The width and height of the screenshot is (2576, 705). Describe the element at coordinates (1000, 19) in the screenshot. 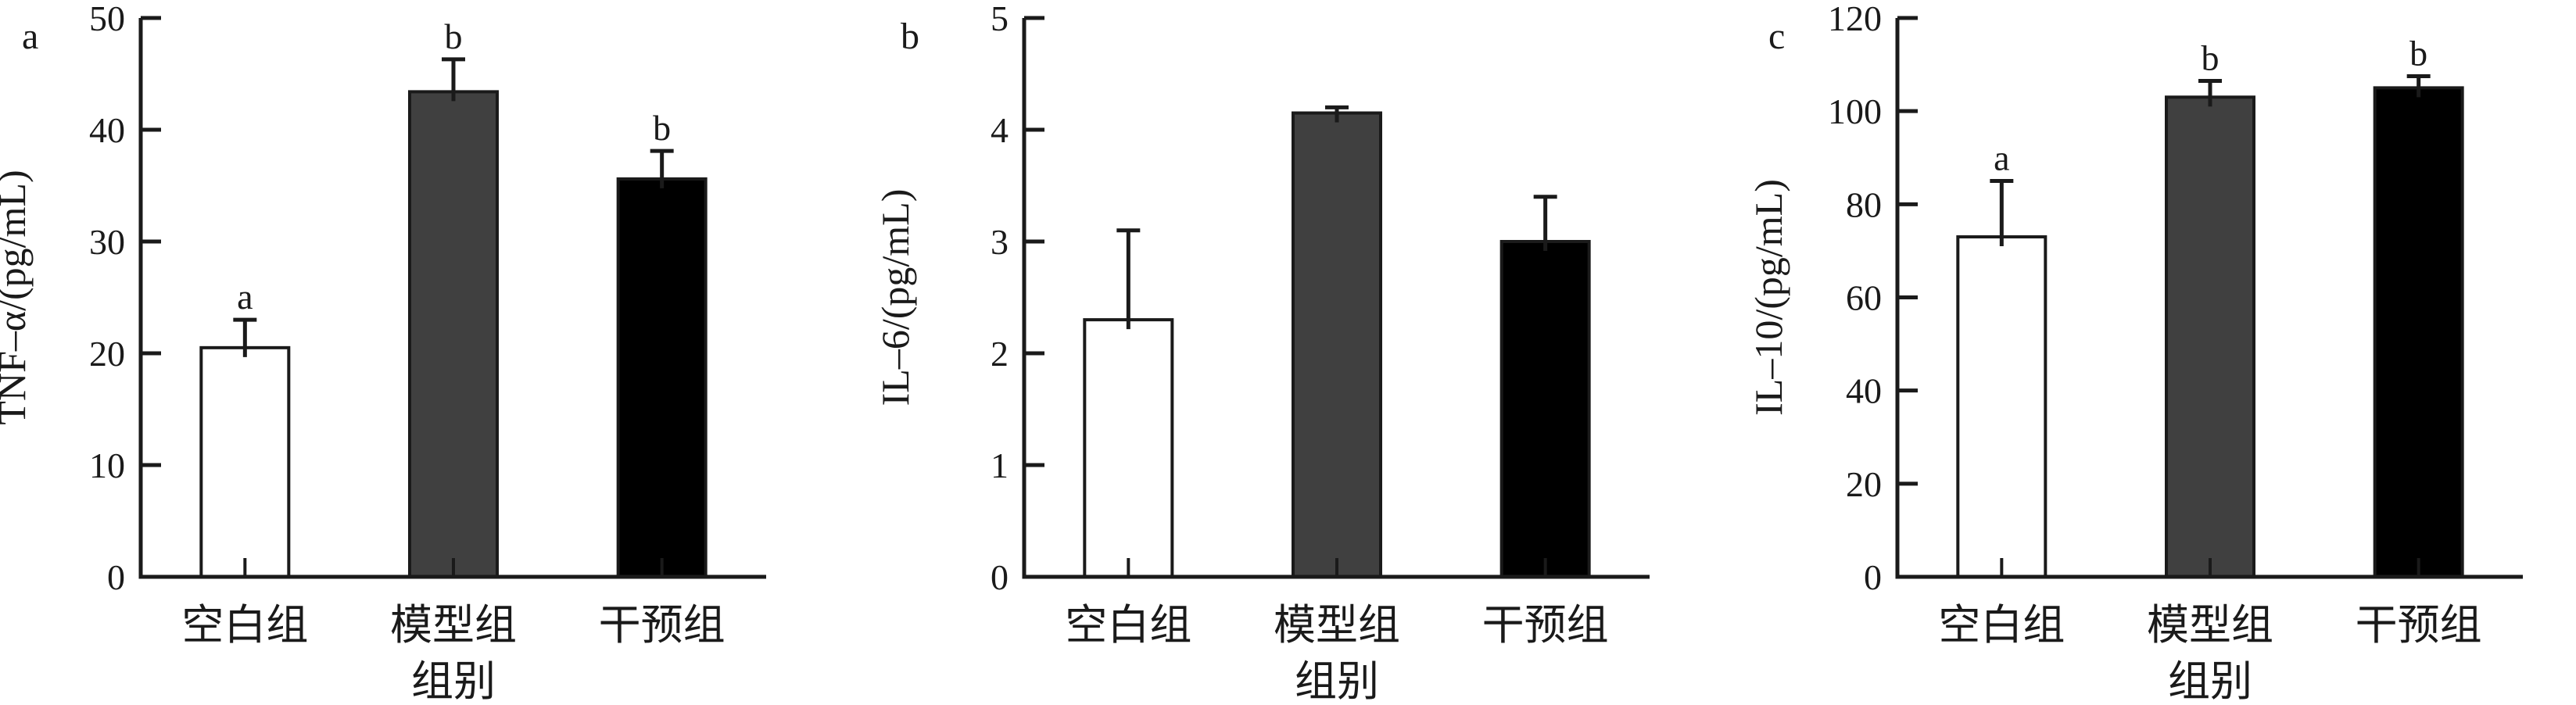

I see `y-tick-label-5: 5` at that location.